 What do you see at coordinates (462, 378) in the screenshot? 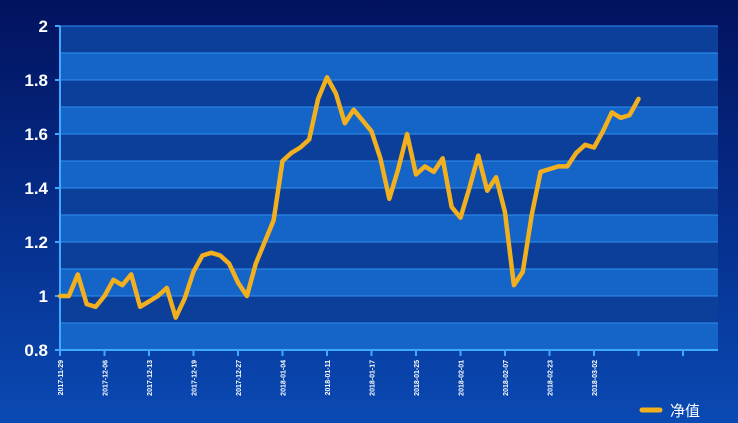
I see `x-tick-label: 2018-02-01` at bounding box center [462, 378].